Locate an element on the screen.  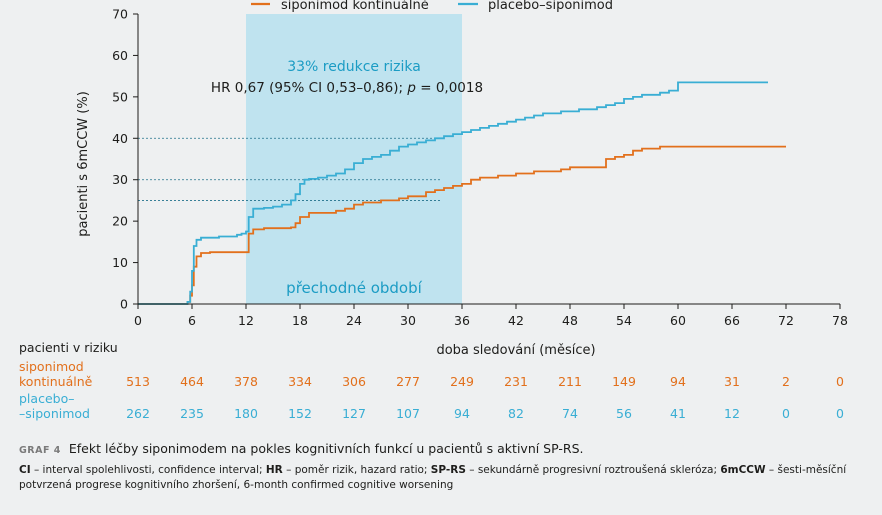
risk-value: 235 is located at coordinates (192, 413).